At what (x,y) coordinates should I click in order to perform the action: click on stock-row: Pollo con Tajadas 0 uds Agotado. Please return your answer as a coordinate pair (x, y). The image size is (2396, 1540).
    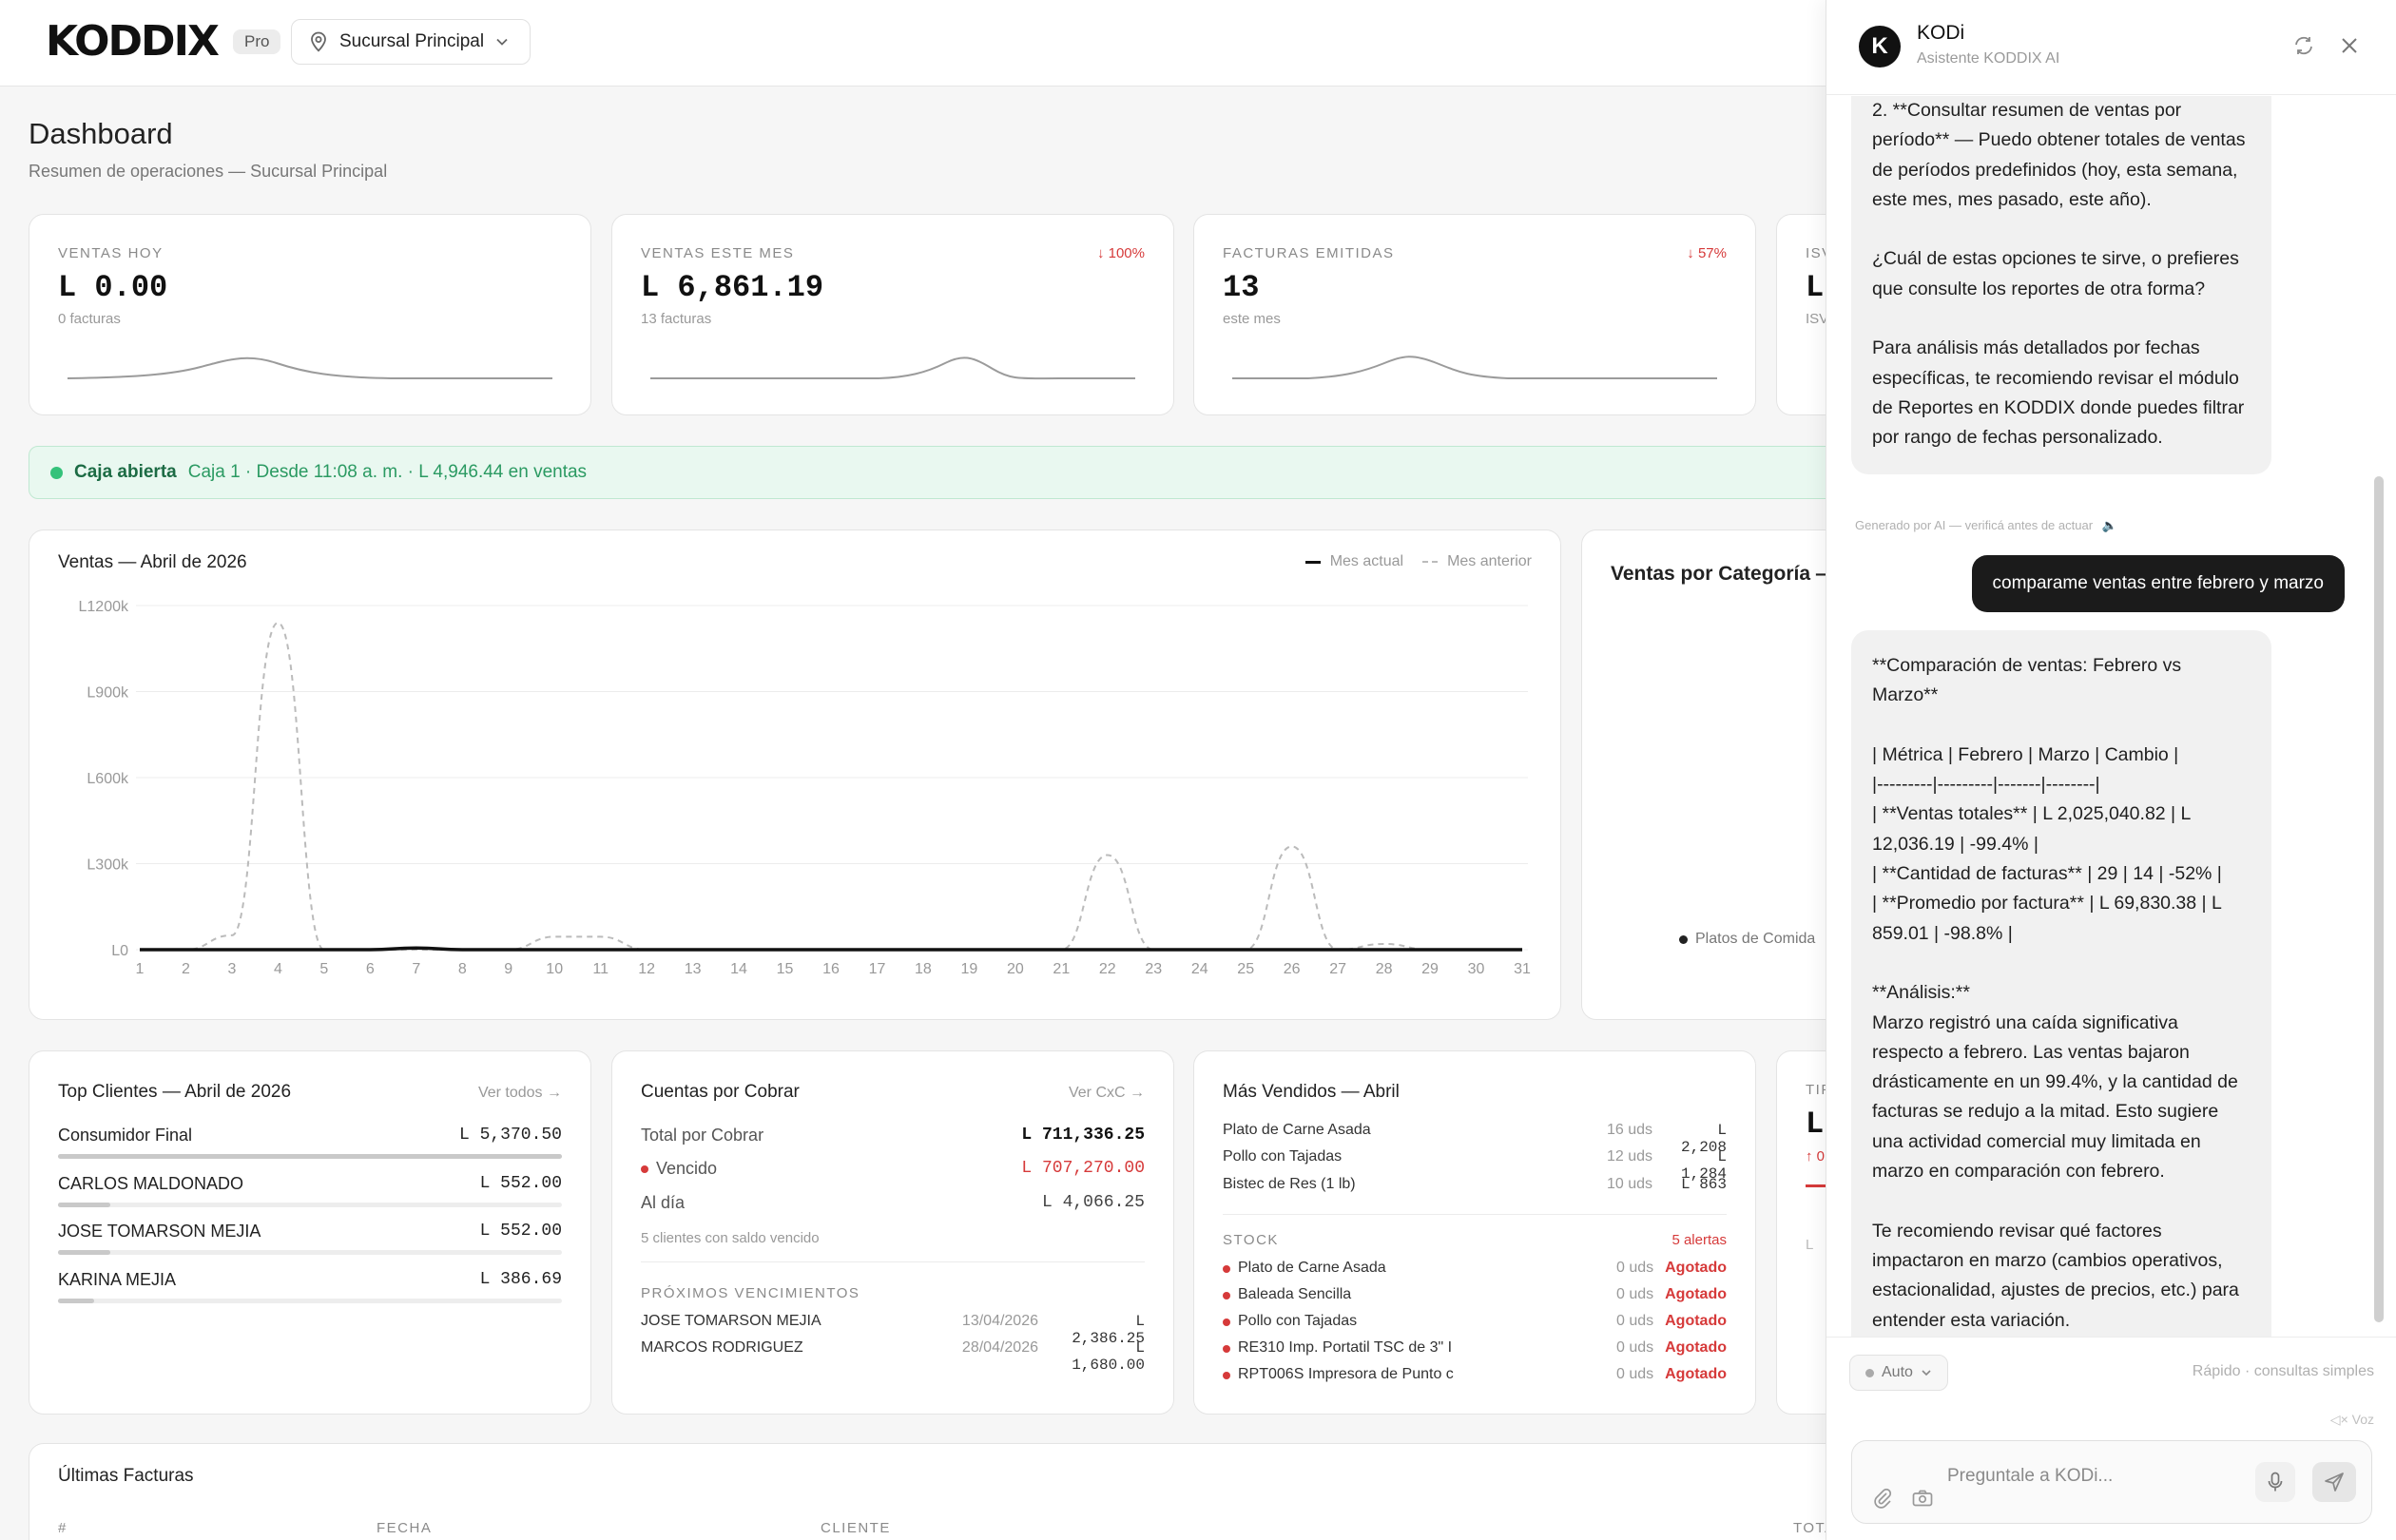
    Looking at the image, I should click on (1475, 1321).